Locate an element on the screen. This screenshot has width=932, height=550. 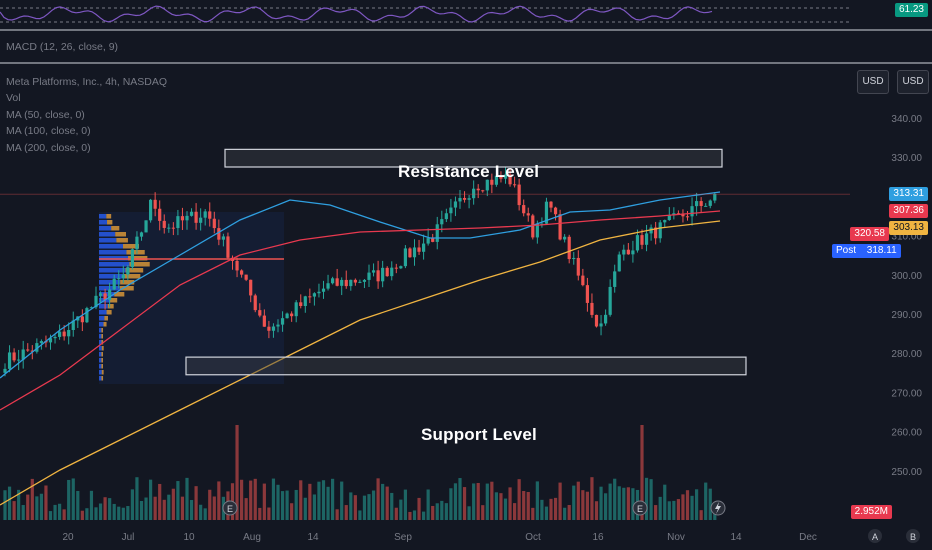
currency-button-1: USD is located at coordinates (873, 82).